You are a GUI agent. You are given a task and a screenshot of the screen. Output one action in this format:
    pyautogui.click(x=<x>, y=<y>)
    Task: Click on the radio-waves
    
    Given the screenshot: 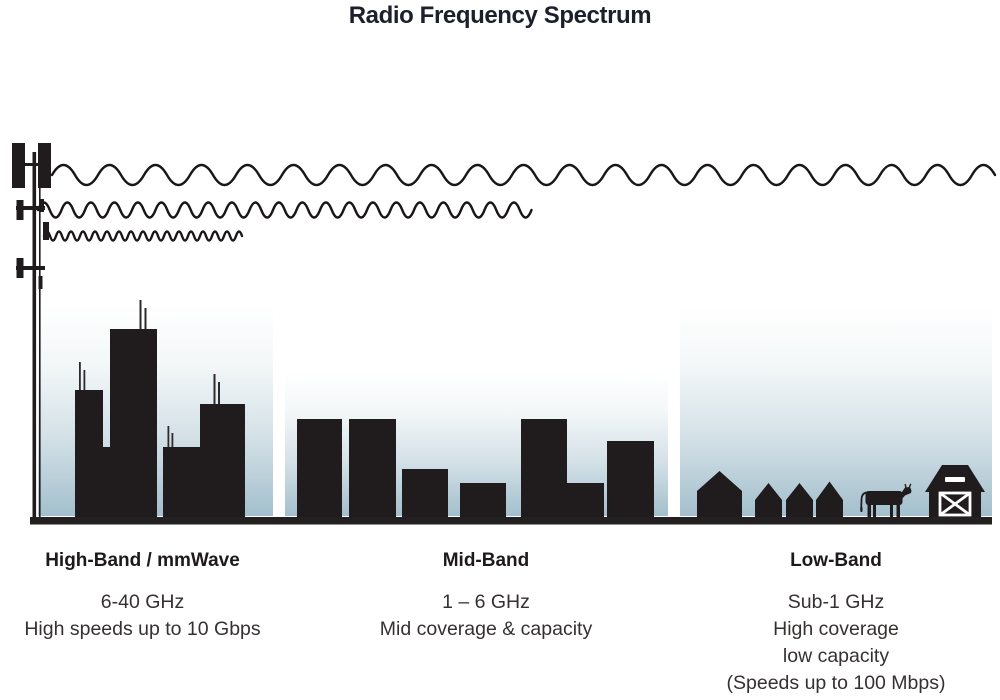 What is the action you would take?
    pyautogui.click(x=516, y=202)
    